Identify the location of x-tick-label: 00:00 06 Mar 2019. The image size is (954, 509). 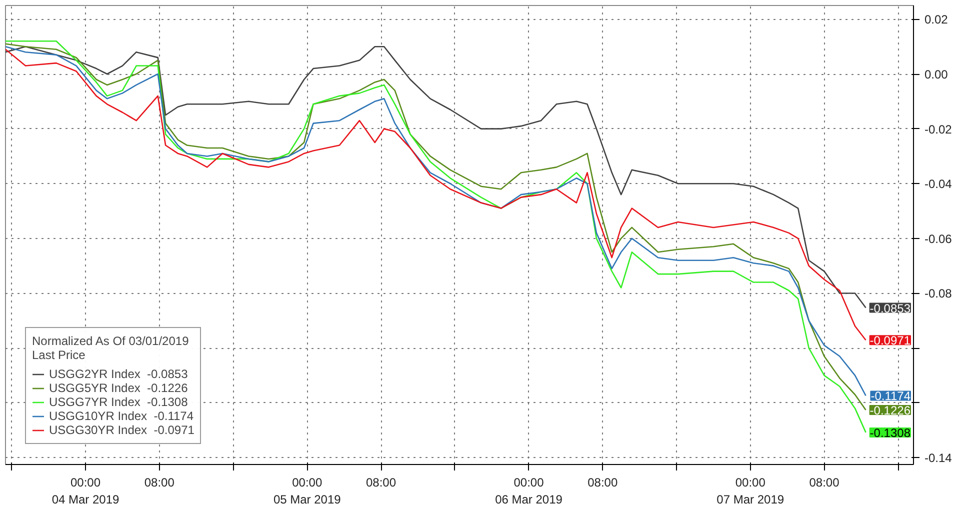
(529, 491).